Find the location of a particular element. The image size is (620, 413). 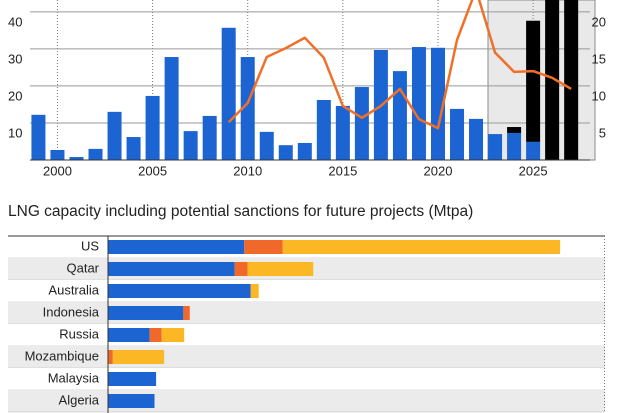

y-tick-label: 10 is located at coordinates (15, 132).